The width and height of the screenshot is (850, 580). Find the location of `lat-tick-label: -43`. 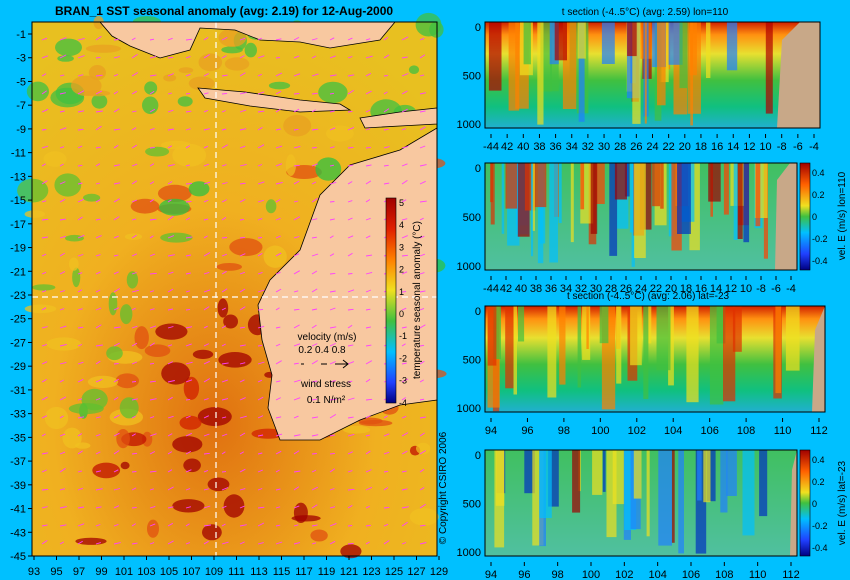

lat-tick-label: -43 is located at coordinates (18, 533).